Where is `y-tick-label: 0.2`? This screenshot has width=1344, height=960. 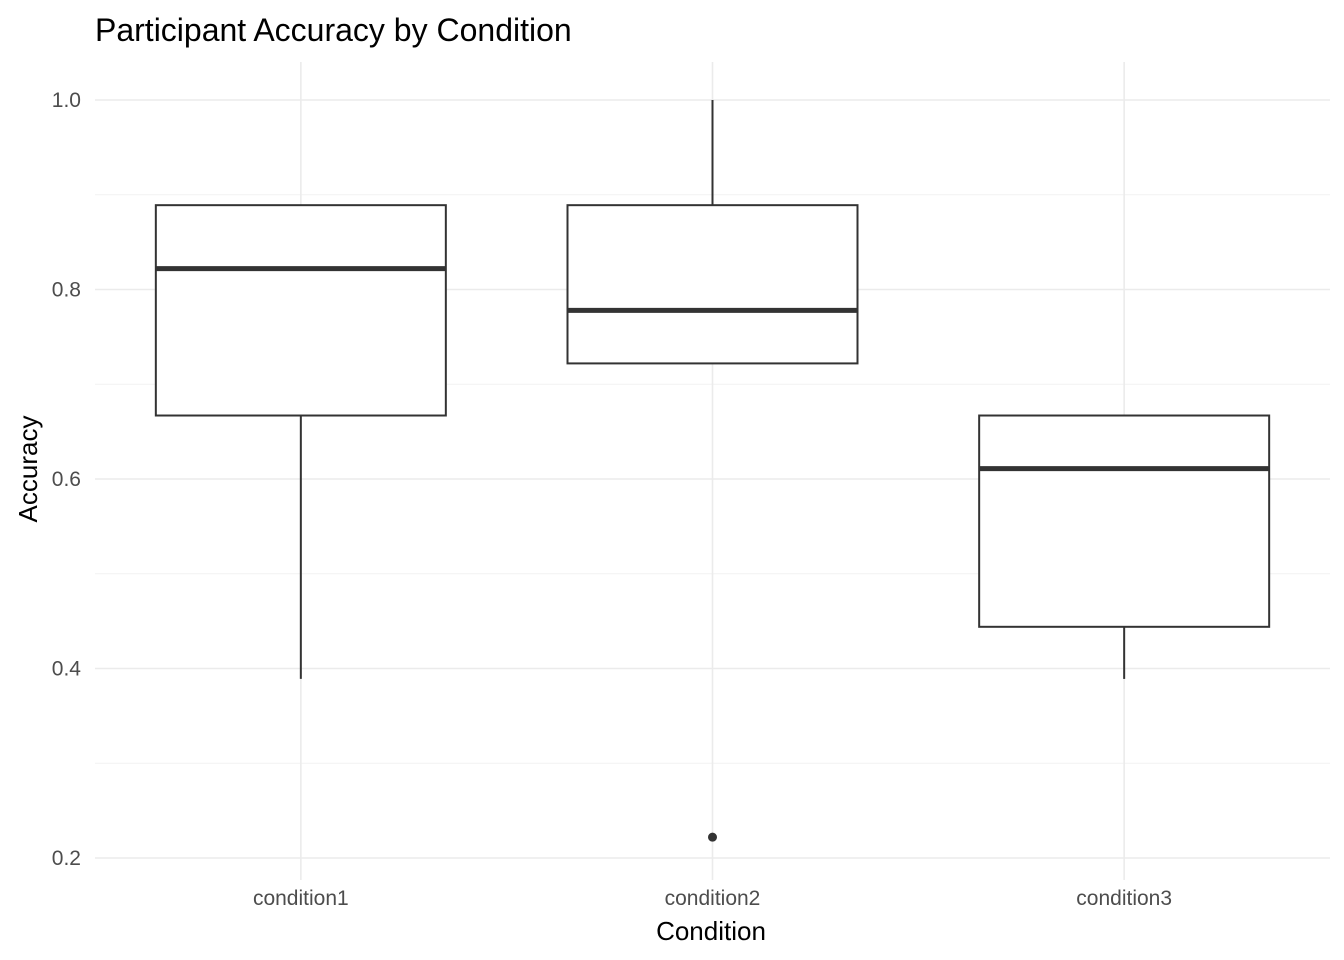
y-tick-label: 0.2 is located at coordinates (66, 858).